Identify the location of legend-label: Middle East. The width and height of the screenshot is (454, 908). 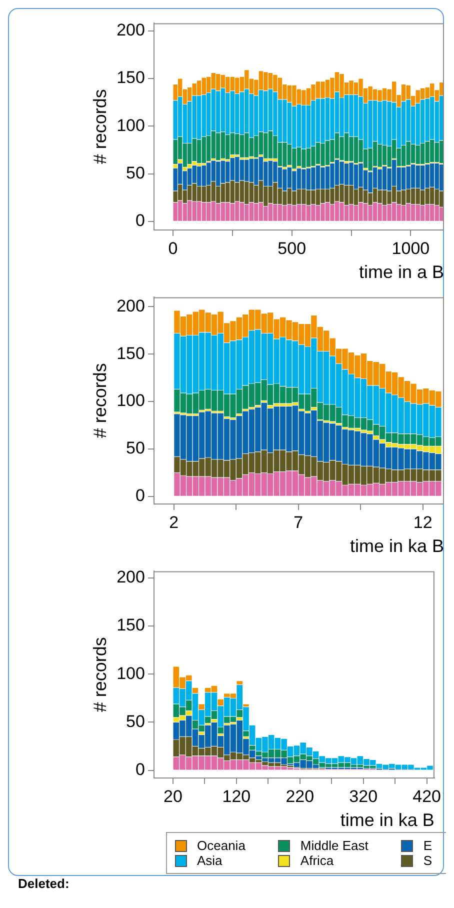
(334, 845).